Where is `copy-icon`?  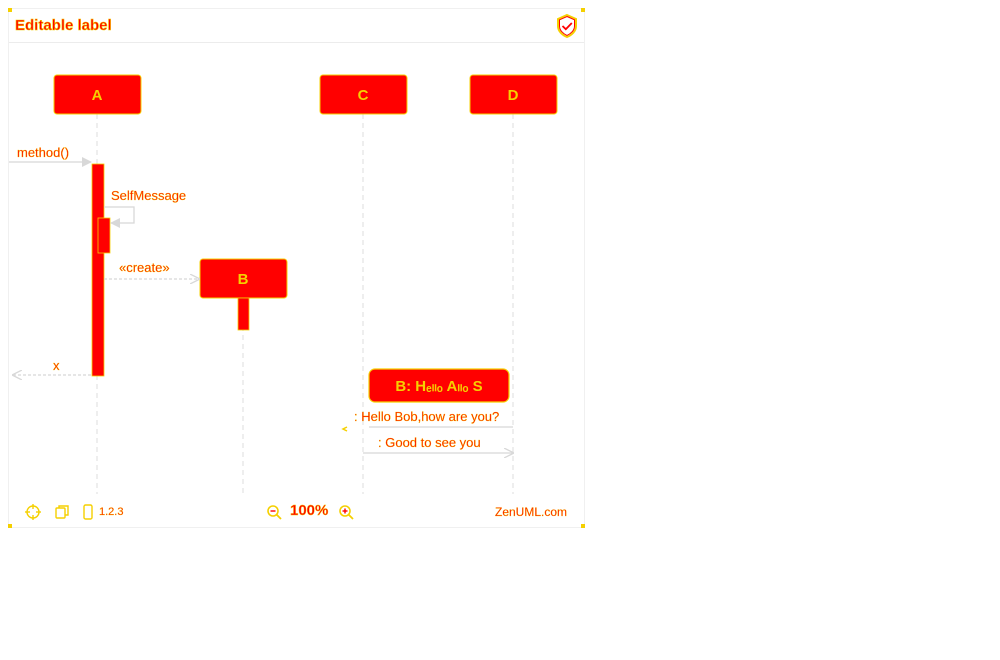 copy-icon is located at coordinates (62, 512).